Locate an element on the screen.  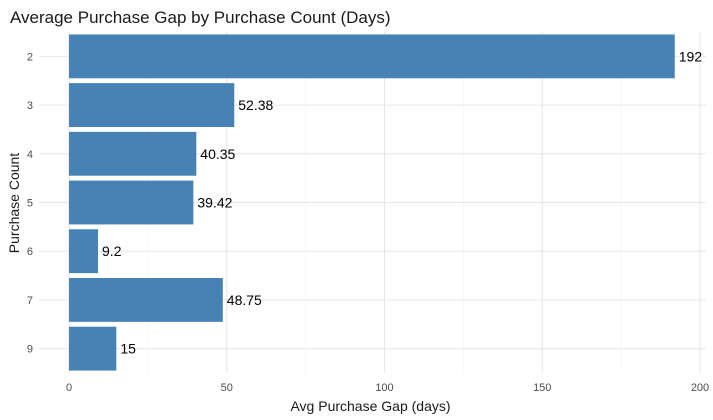
y-tick-label: 3 is located at coordinates (30, 106).